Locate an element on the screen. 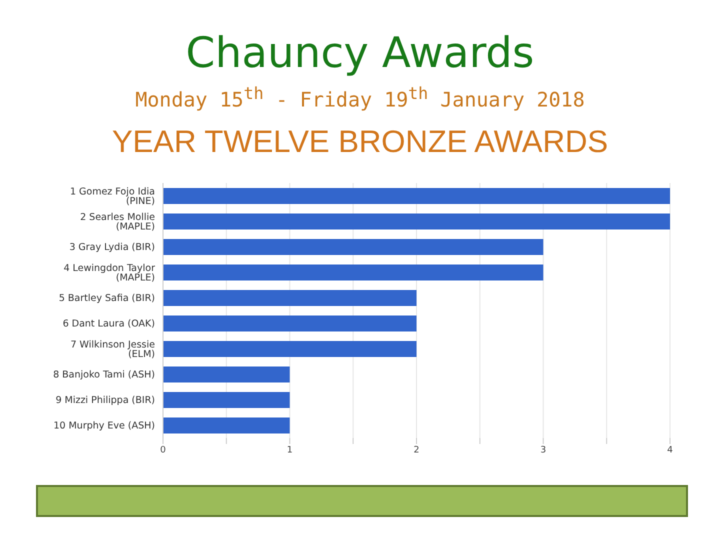  y-tick-label: 6 Dant Laura (OAK) is located at coordinates (108, 324).